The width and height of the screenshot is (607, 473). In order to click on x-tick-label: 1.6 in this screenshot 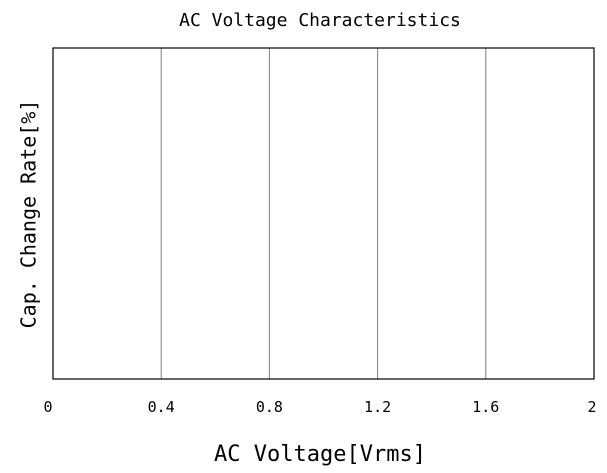, I will do `click(485, 407)`.